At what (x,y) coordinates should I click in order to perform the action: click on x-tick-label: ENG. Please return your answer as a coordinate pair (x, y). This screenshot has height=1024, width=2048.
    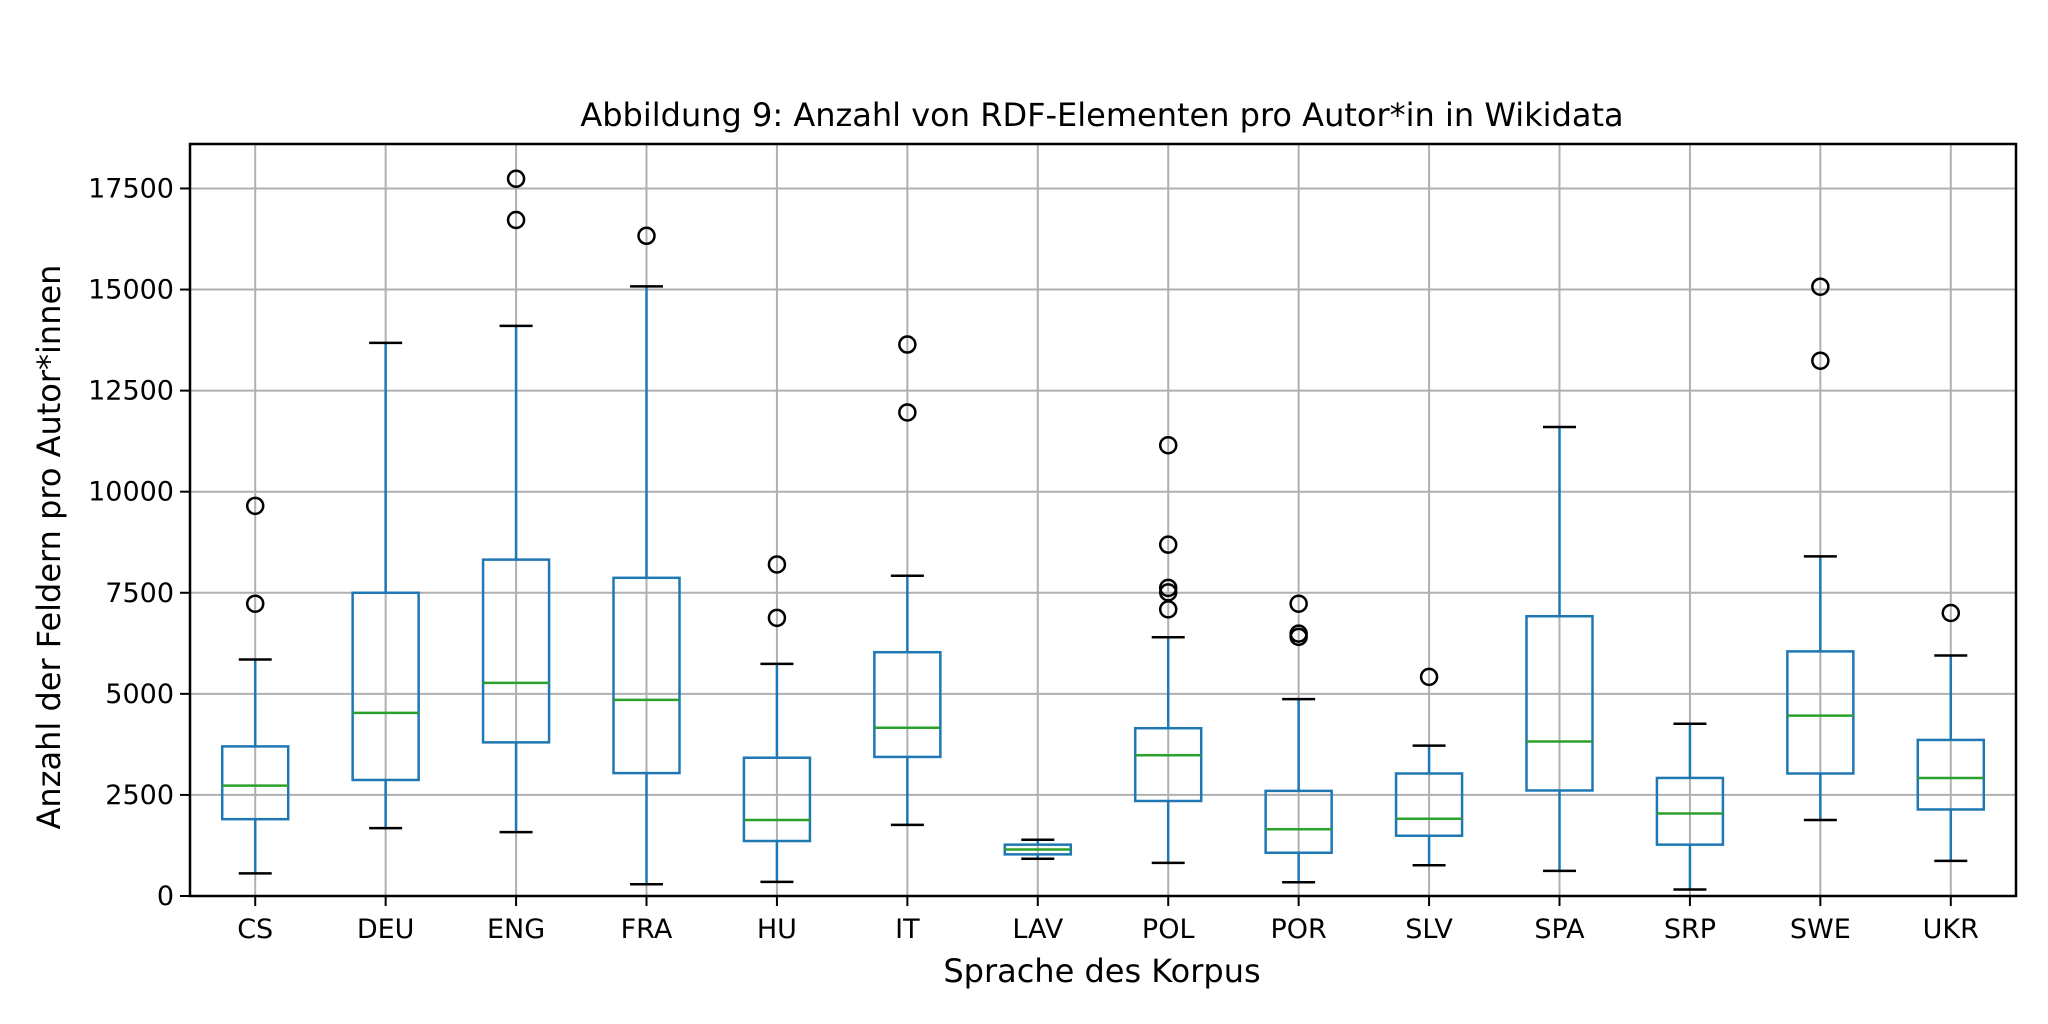
    Looking at the image, I should click on (516, 929).